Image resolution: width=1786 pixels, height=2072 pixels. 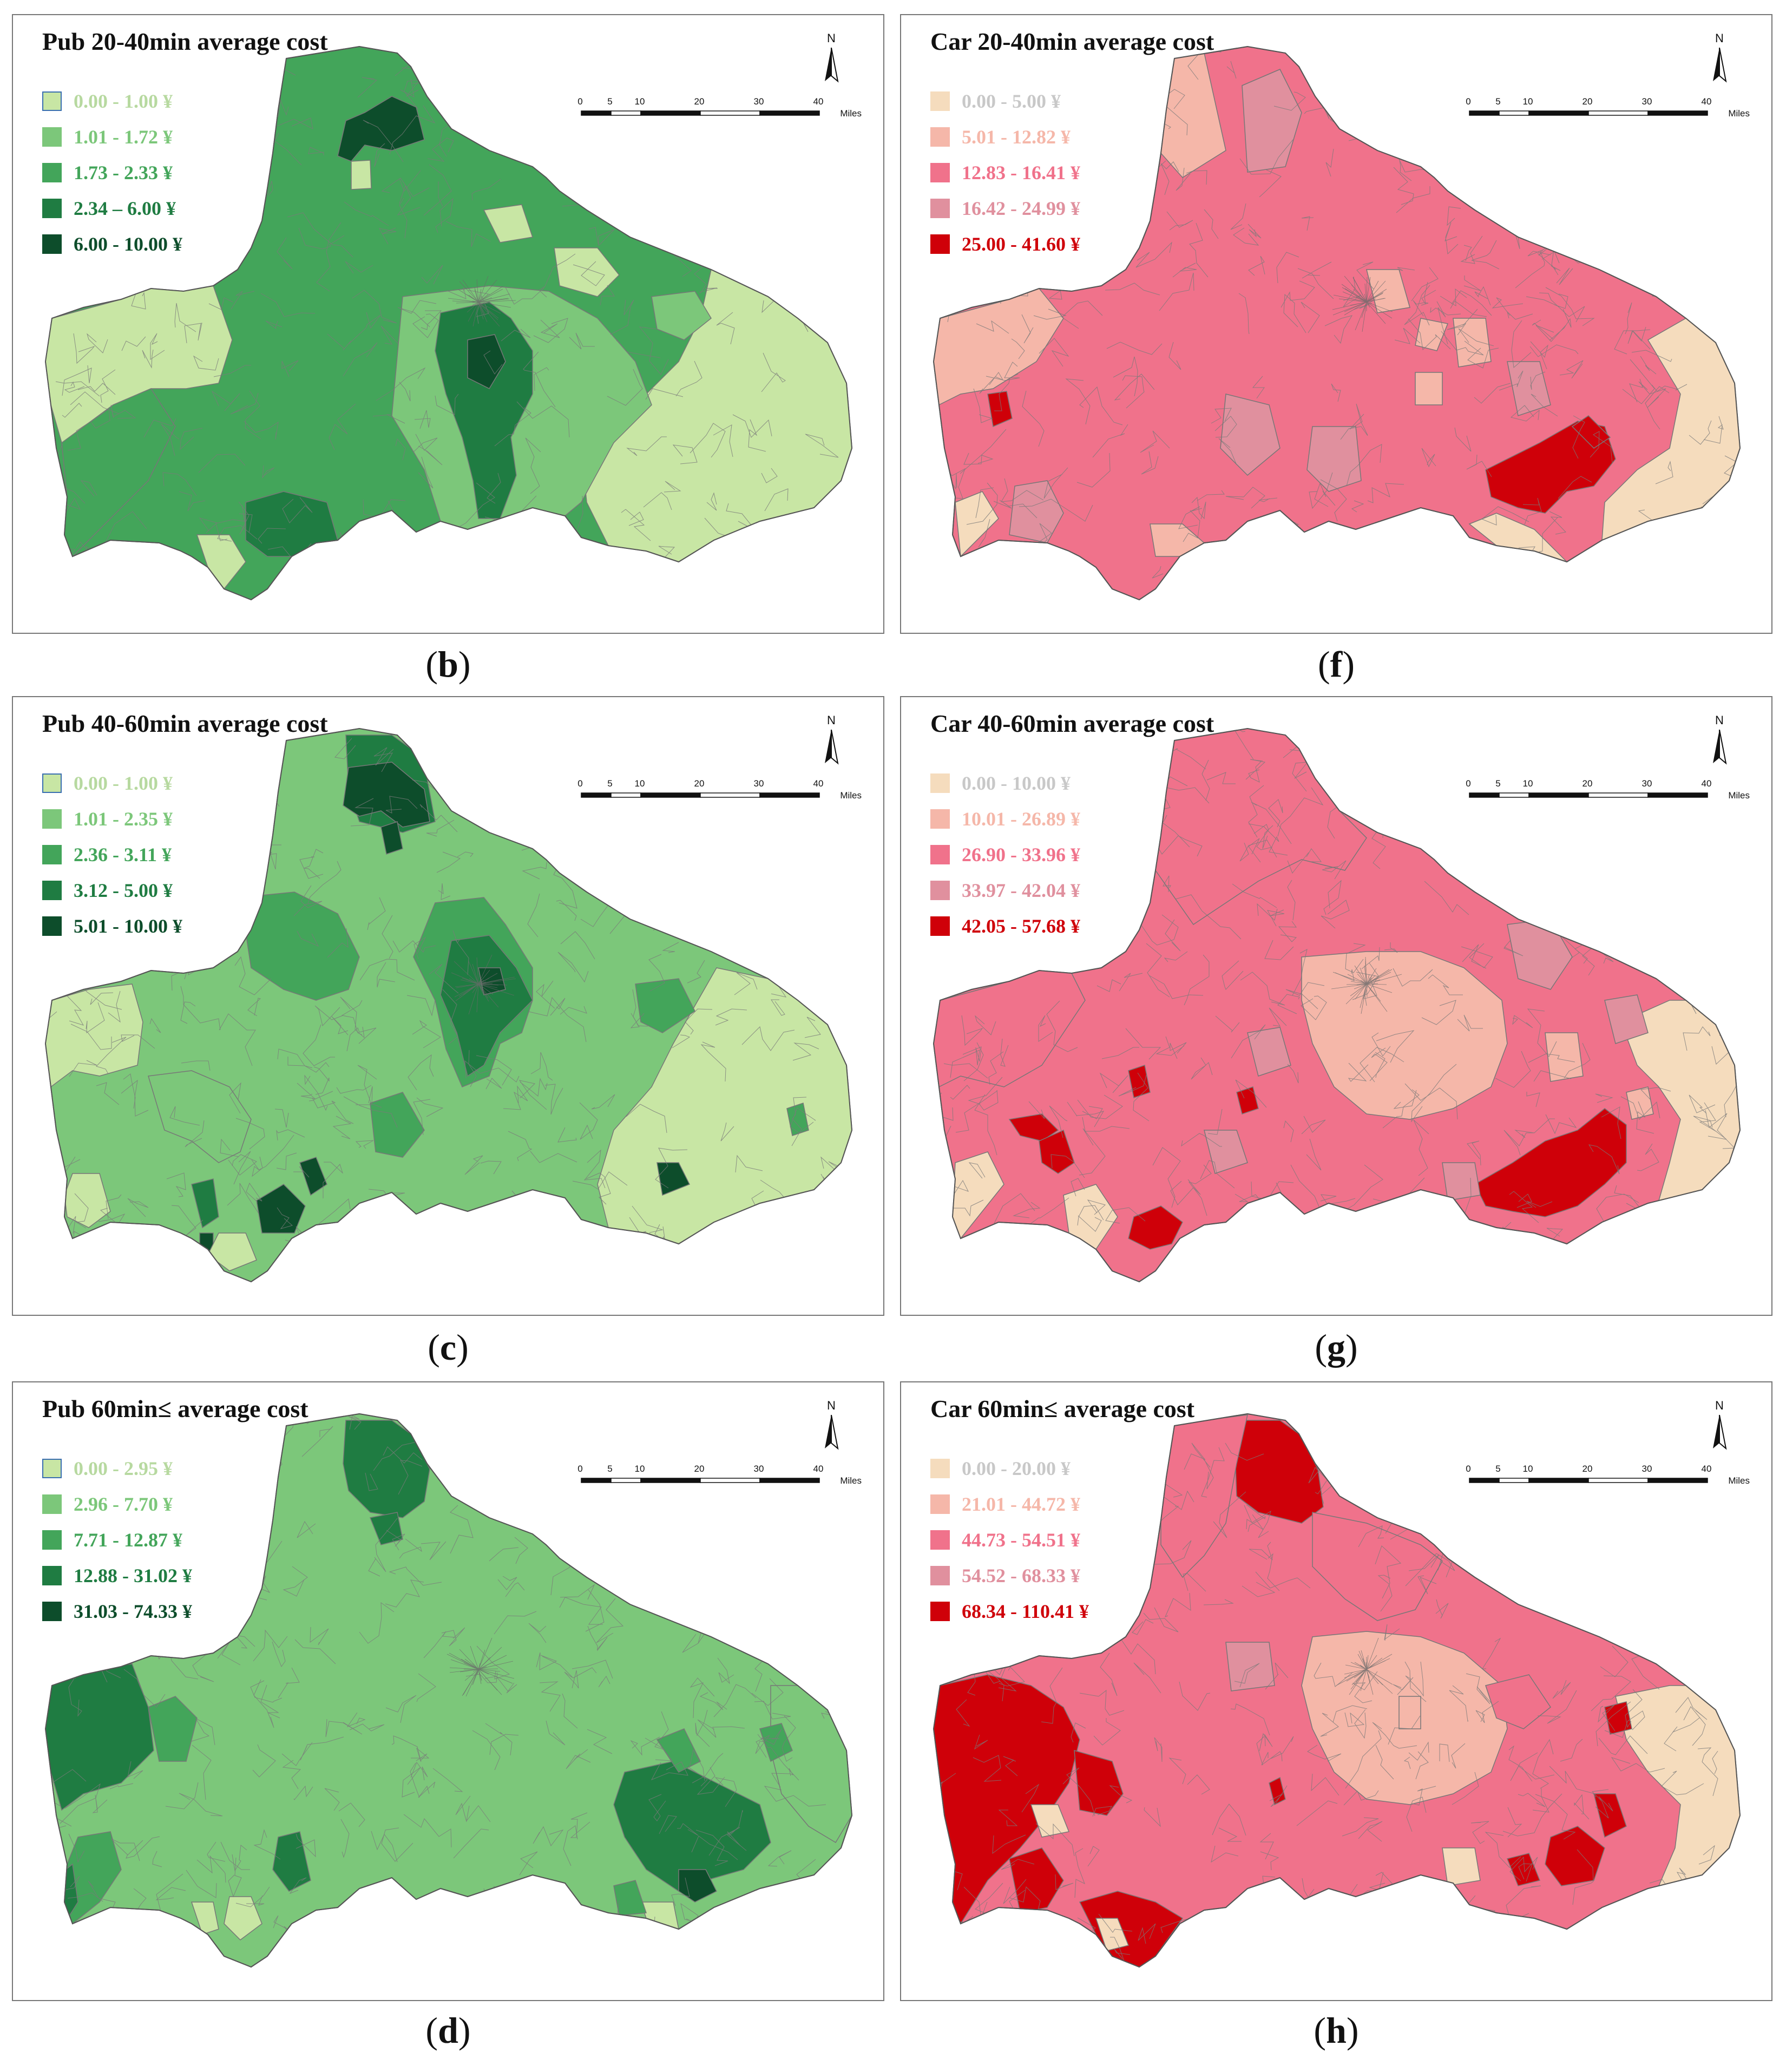 I want to click on legend-item: 10.01 - 26.89 ¥, so click(x=1005, y=819).